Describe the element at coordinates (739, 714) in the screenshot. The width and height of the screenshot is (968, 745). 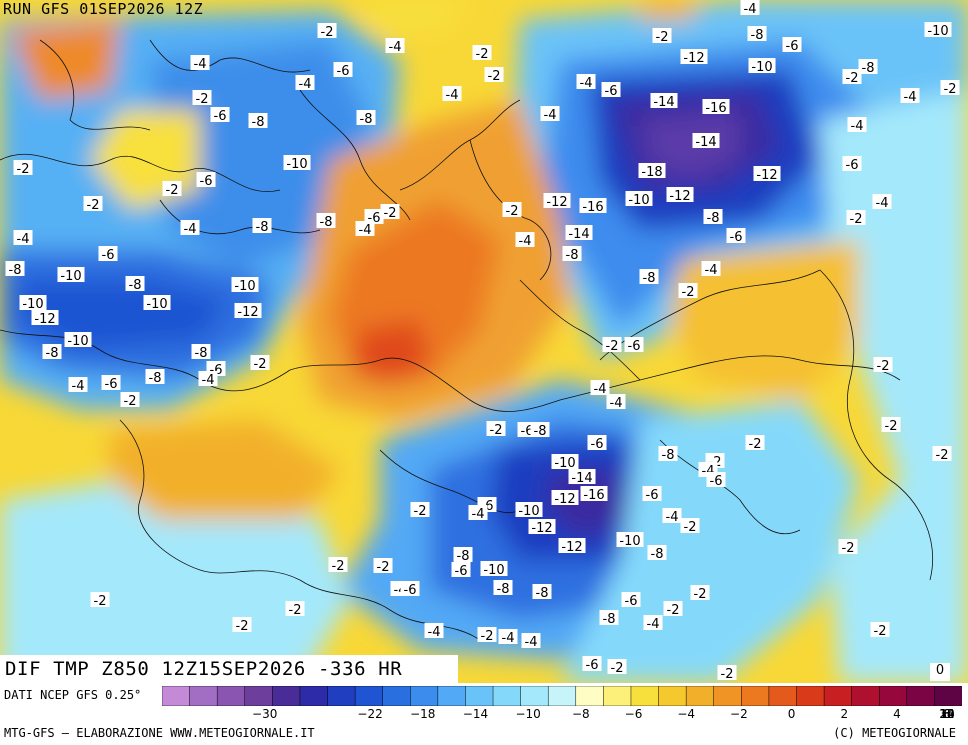
I see `legend-tick-label: −2` at that location.